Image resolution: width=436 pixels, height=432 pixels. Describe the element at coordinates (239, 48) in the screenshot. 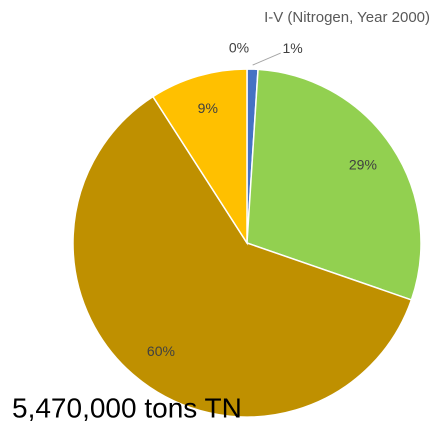

I see `data-label: 0%` at that location.